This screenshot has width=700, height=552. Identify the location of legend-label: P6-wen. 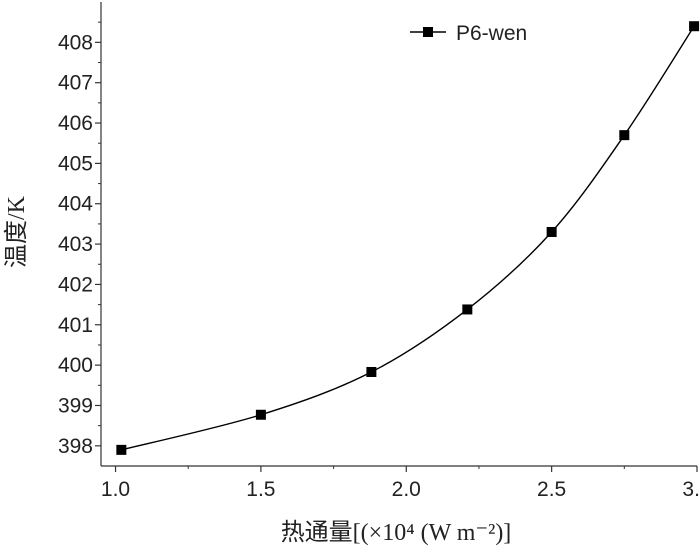
(491, 33).